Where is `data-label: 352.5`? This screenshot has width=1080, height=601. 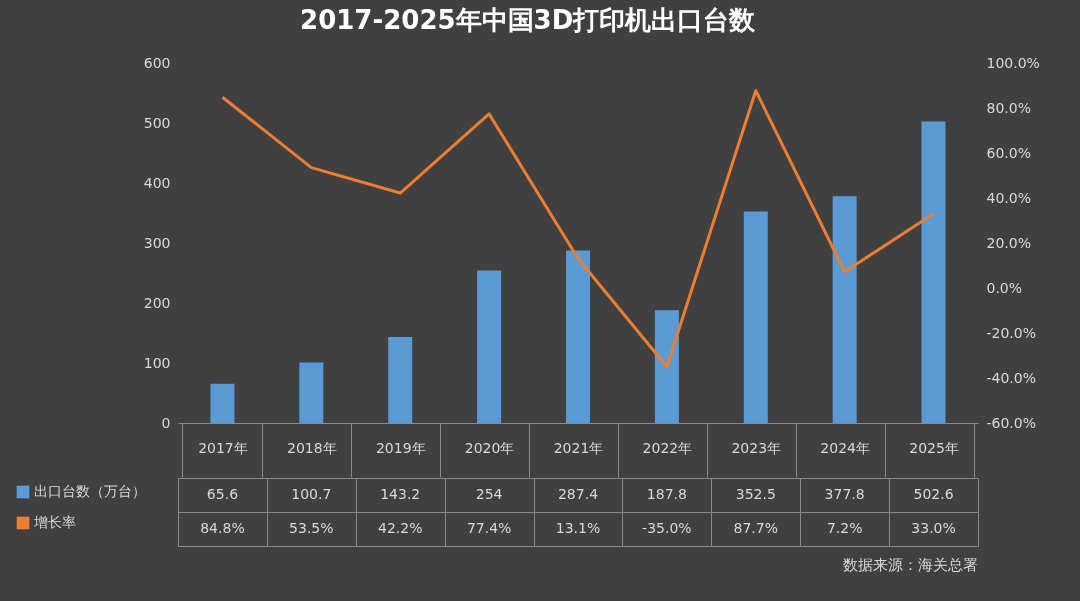
data-label: 352.5 is located at coordinates (755, 494).